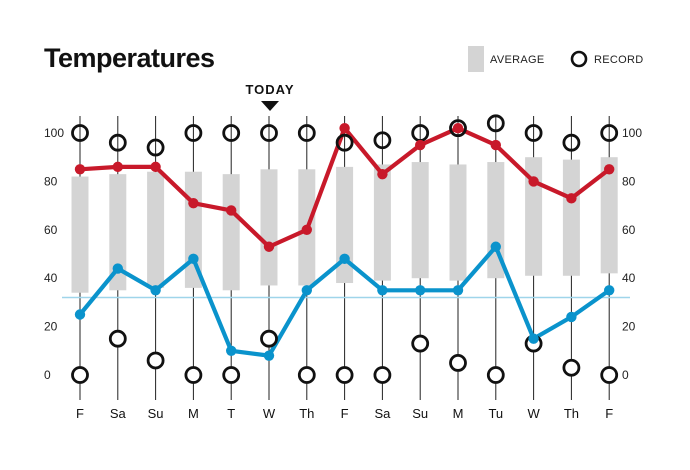  What do you see at coordinates (629, 278) in the screenshot?
I see `y-tick-label-right: 40` at bounding box center [629, 278].